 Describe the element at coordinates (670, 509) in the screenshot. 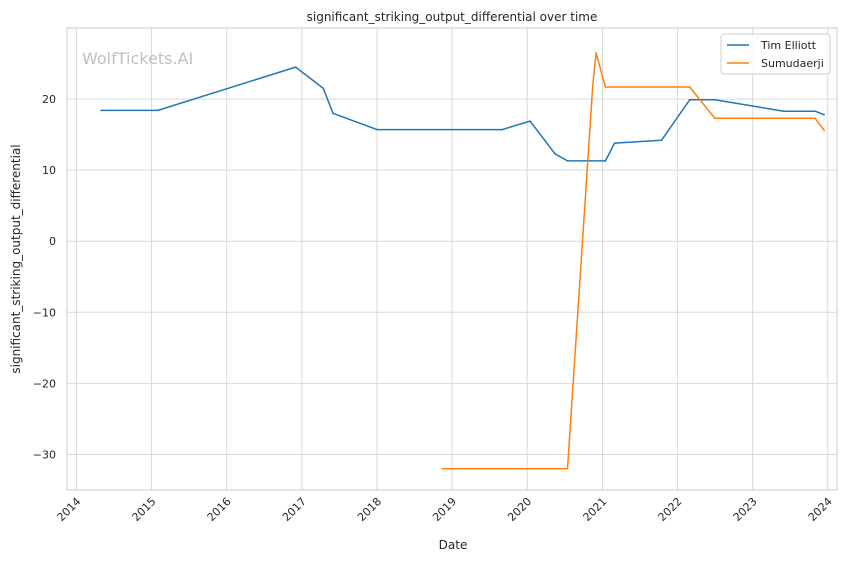

I see `x-tick-label: 2022` at that location.